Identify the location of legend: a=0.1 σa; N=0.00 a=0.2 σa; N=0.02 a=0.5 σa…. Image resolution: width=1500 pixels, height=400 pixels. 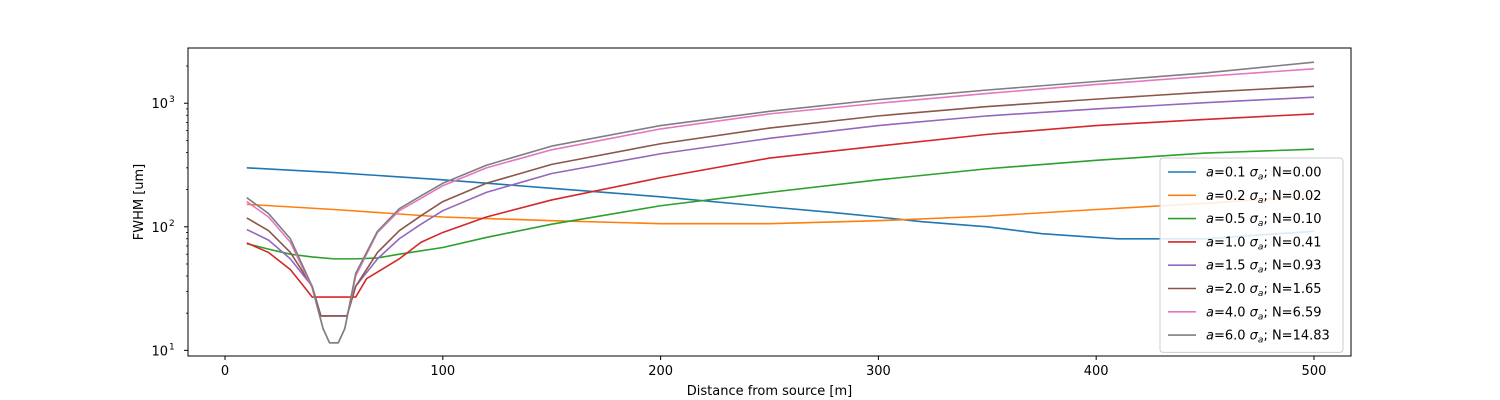
(1251, 255).